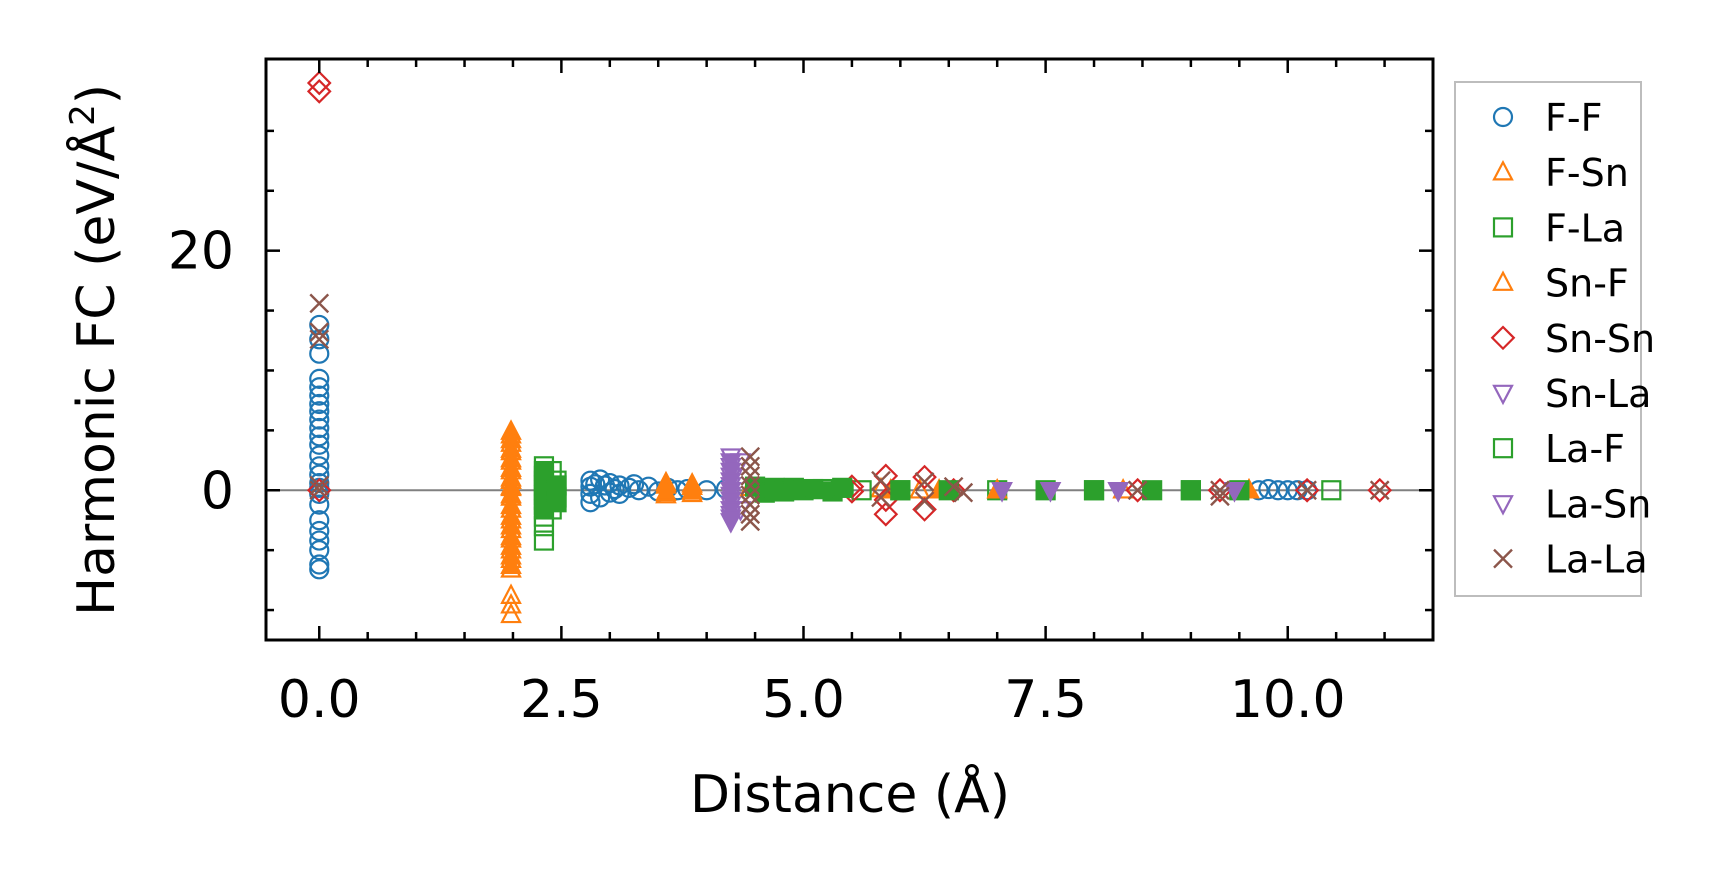 This screenshot has height=883, width=1718. I want to click on legend-item: Sn-La, so click(1571, 394).